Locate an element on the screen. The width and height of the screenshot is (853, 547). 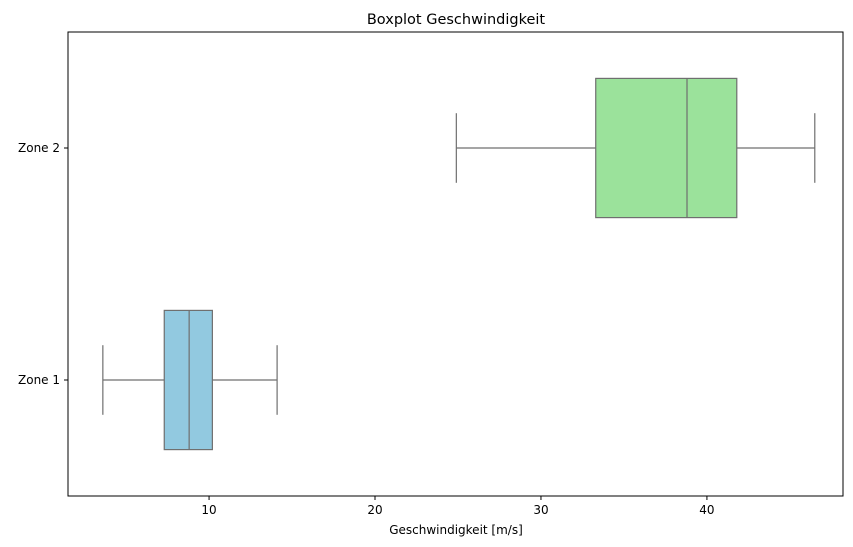
x-tick-label: 20 is located at coordinates (374, 510).